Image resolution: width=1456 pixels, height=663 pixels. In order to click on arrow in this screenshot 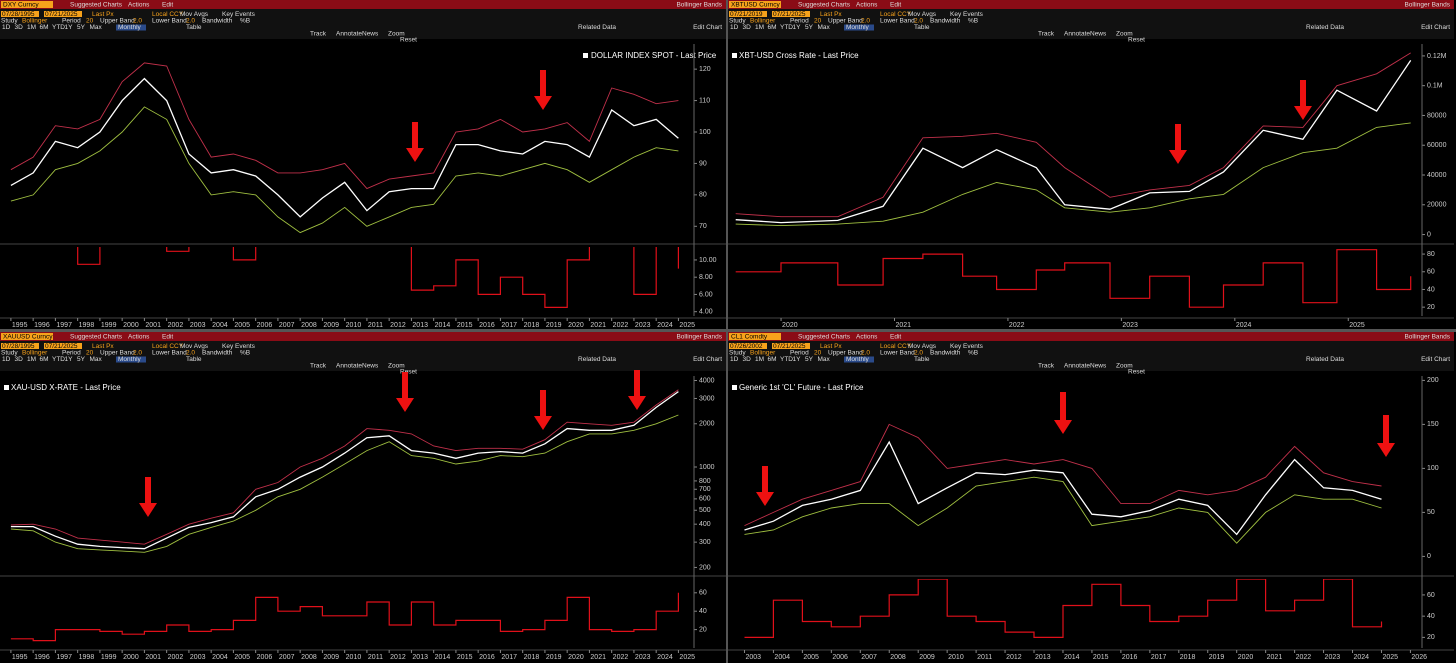, I will do `click(405, 392)`.